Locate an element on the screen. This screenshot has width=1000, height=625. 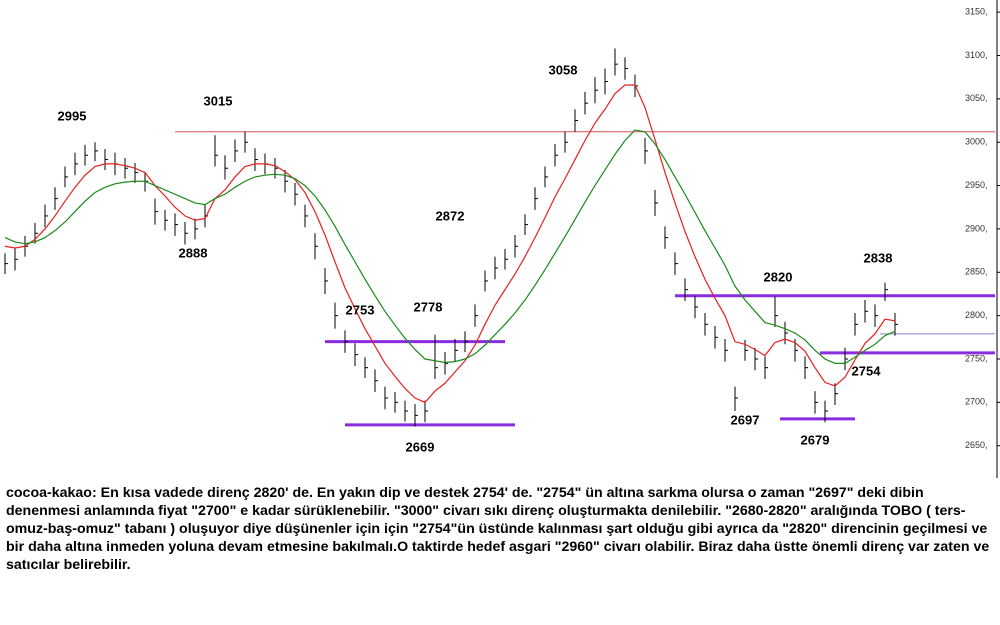
annotation: 2754 is located at coordinates (867, 370).